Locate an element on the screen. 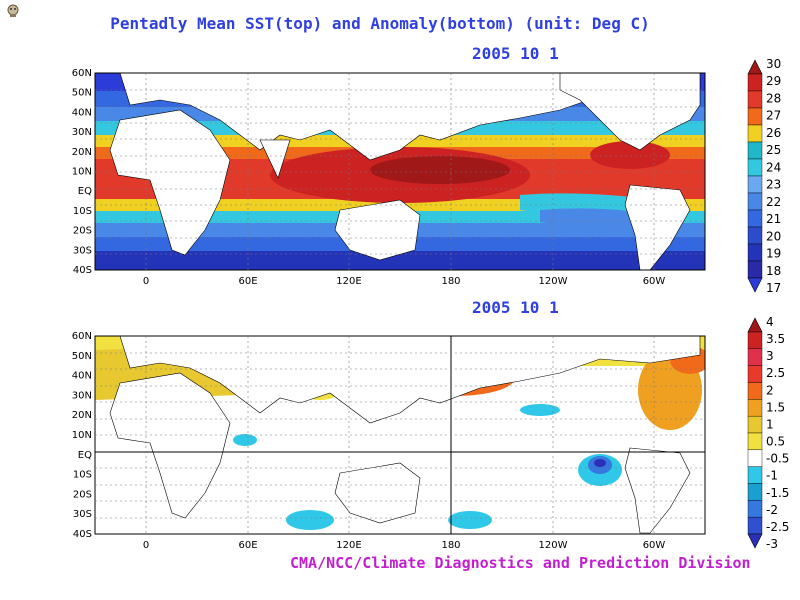 The image size is (800, 600). bottom-colorbar: 4 3.5 3 2.5 2 1.5 1 0.5 -0.5 -1 -1.5 -2 -2.5 -3 is located at coordinates (768, 433).